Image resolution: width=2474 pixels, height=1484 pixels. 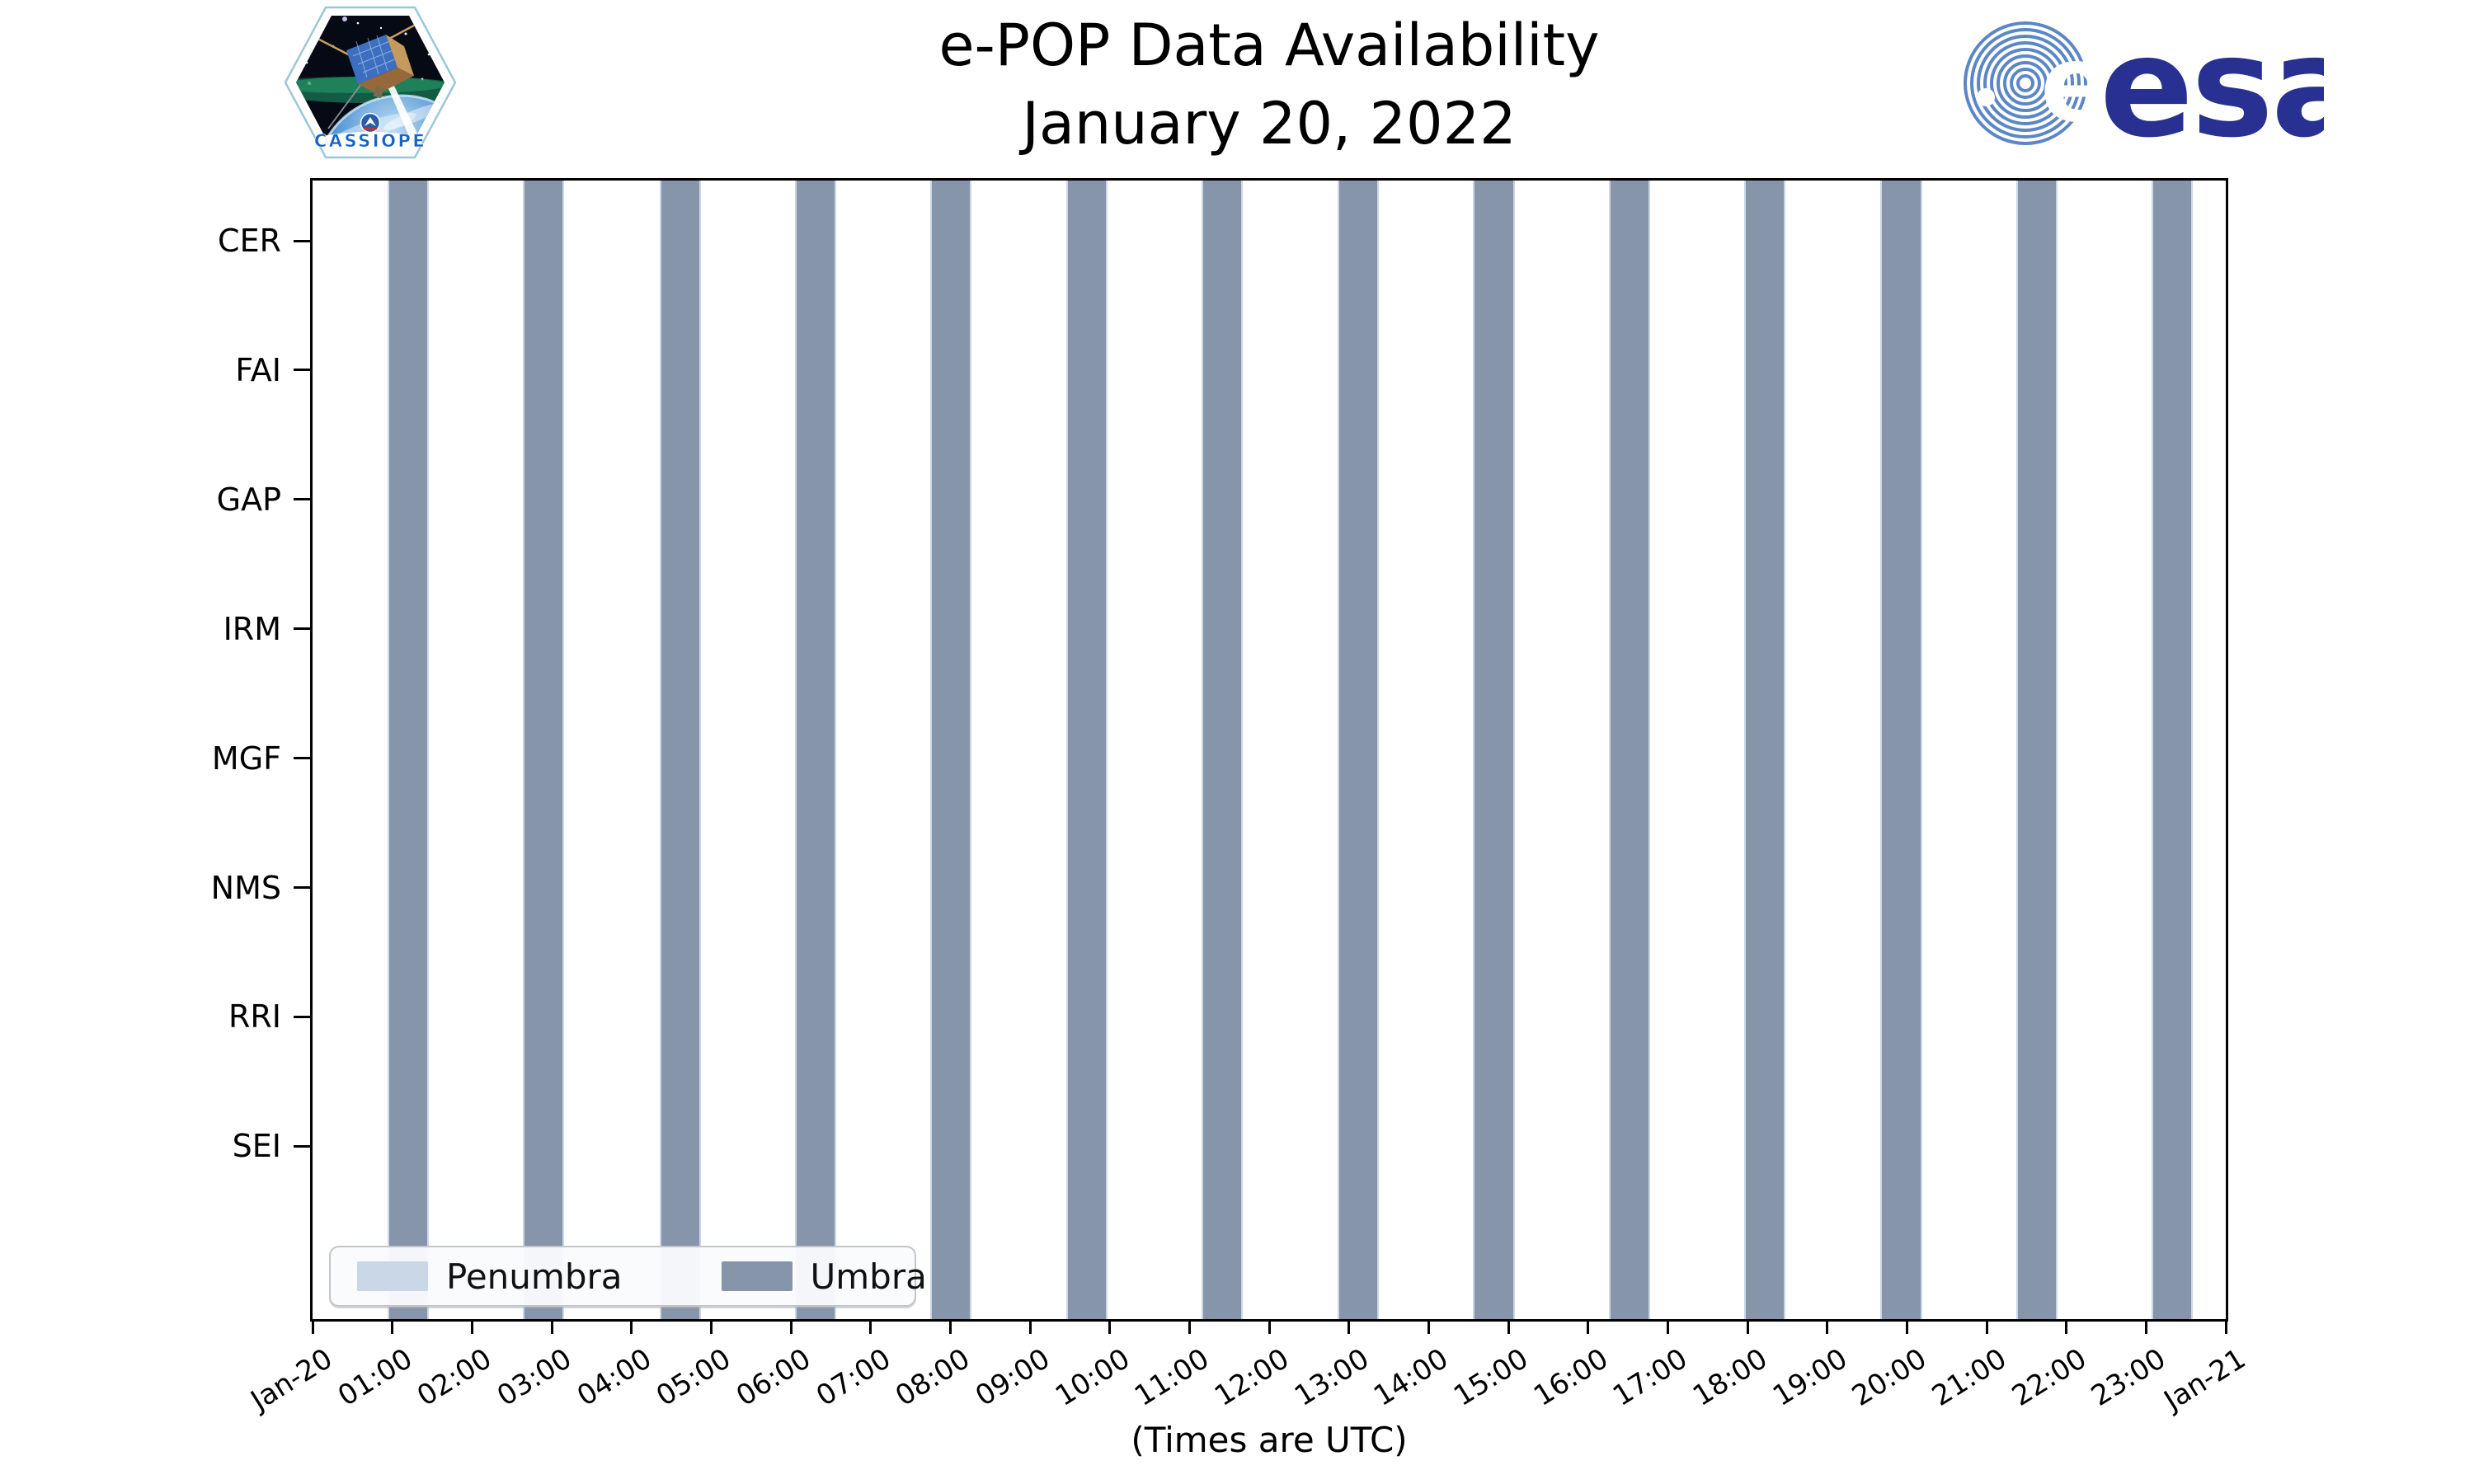 I want to click on y-axis-label-irm: IRM, so click(x=252, y=628).